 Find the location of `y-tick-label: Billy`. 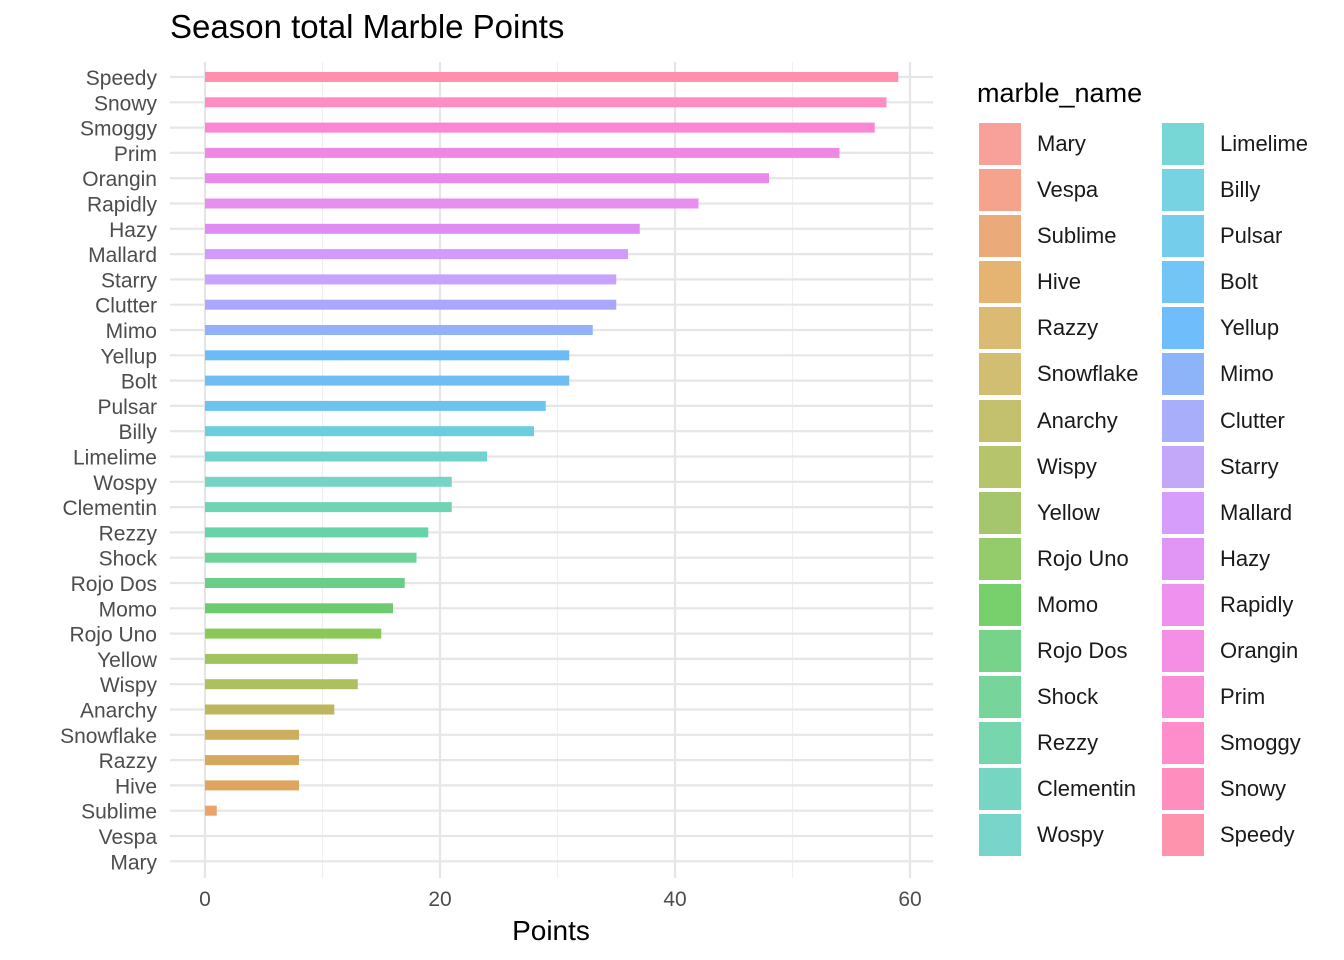

y-tick-label: Billy is located at coordinates (137, 432).